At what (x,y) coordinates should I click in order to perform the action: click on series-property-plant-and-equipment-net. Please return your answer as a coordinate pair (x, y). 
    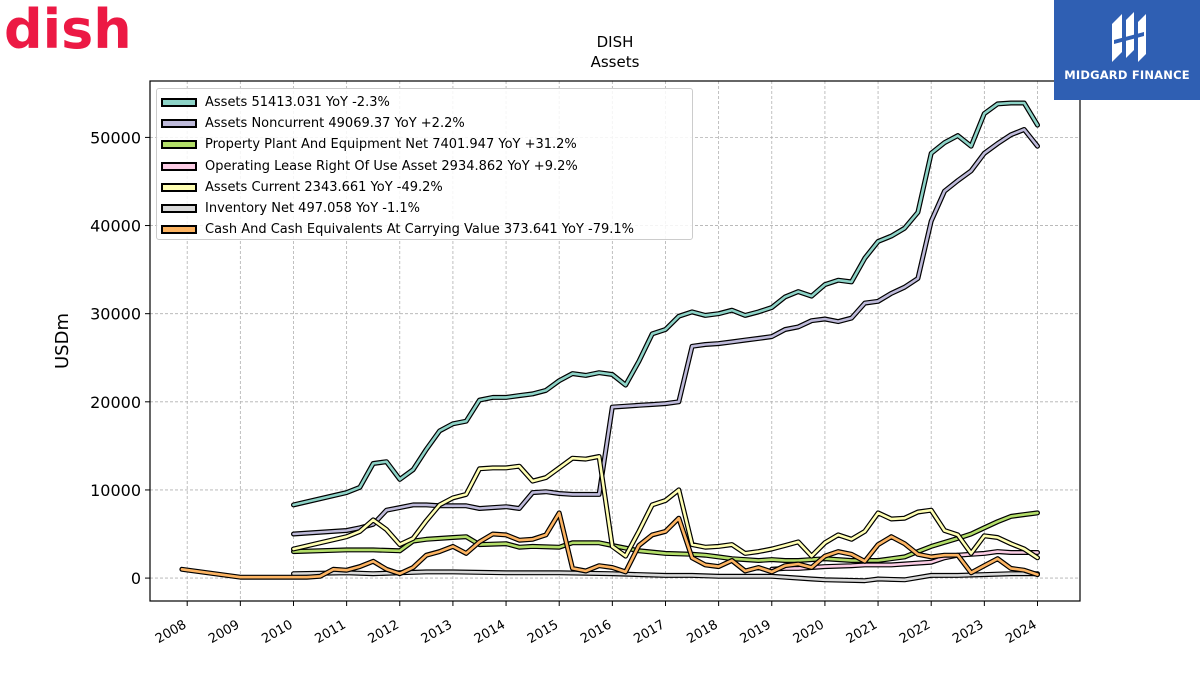
    Looking at the image, I should click on (665, 536).